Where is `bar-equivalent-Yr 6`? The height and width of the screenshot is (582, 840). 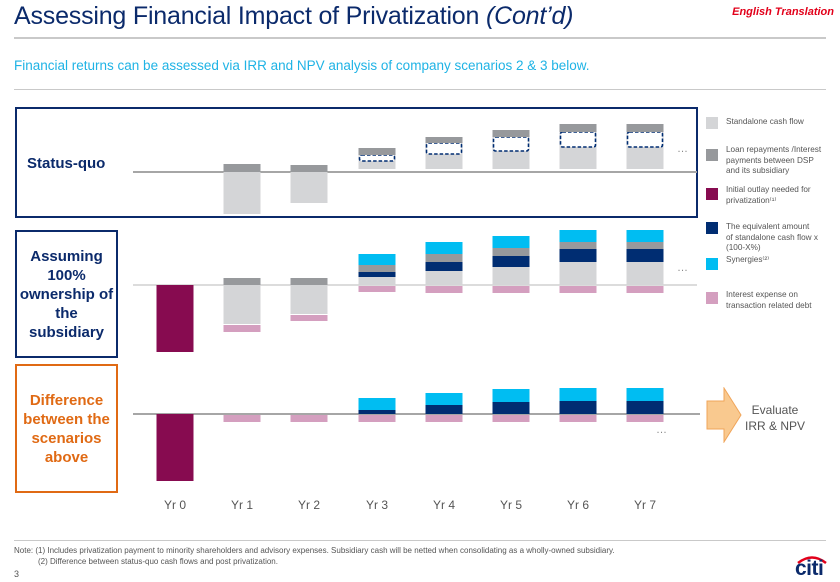 bar-equivalent-Yr 6 is located at coordinates (578, 407).